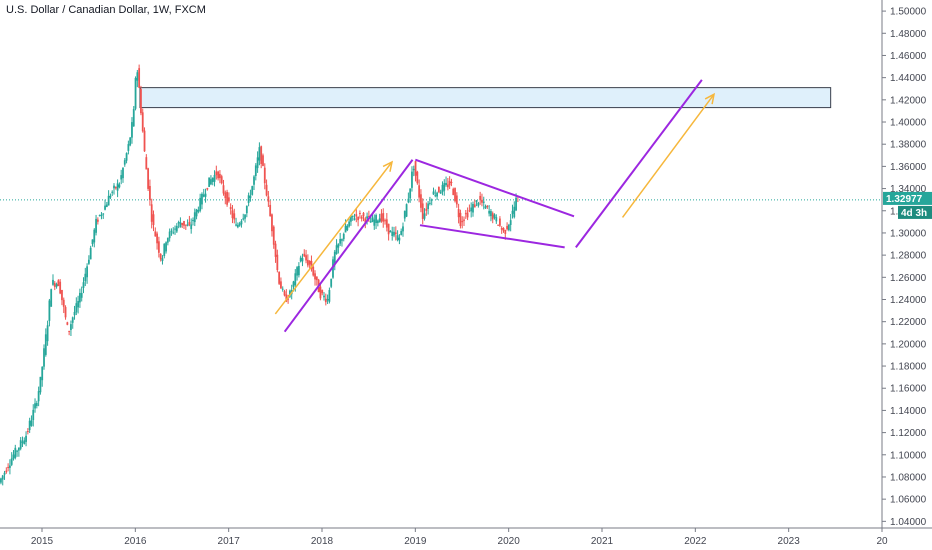 This screenshot has width=932, height=550. I want to click on y-tick-label: 1.36000, so click(908, 167).